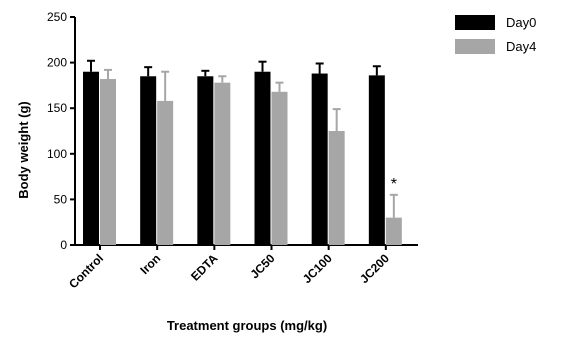 Image resolution: width=564 pixels, height=337 pixels. I want to click on x-axis-label: Treatment groups (mg/kg), so click(247, 325).